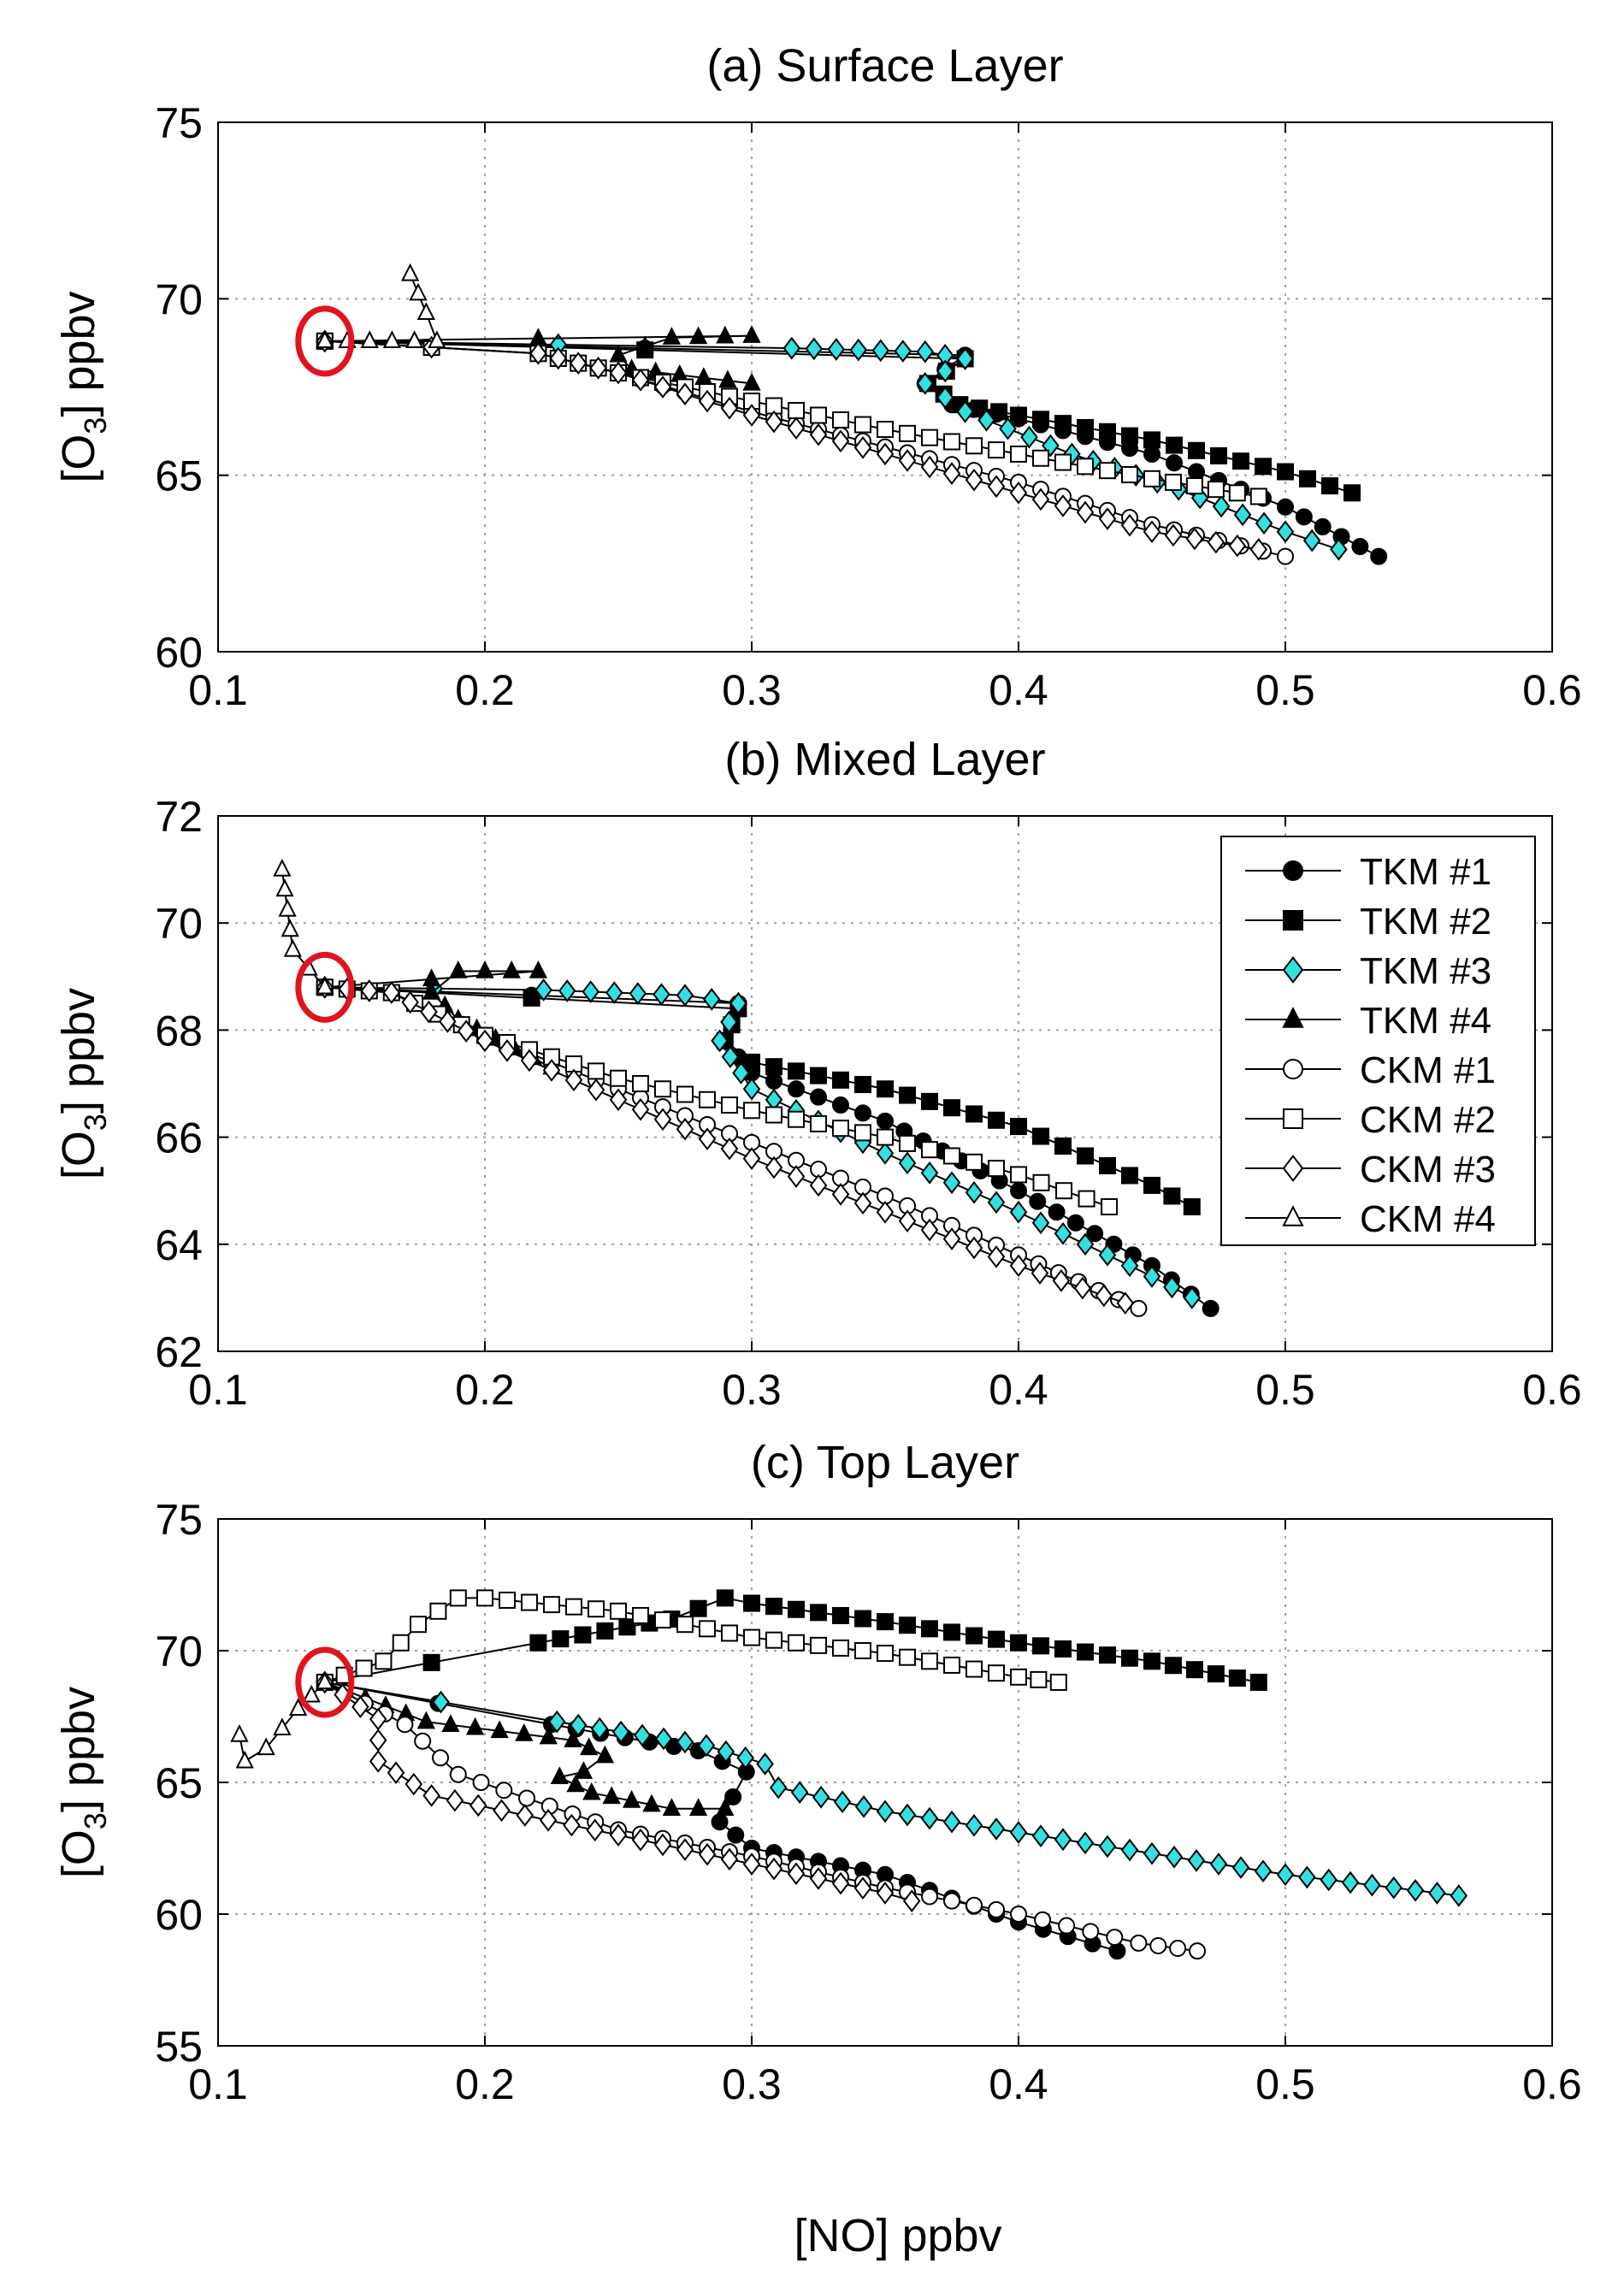  I want to click on legend-label: TKM #2, so click(1425, 922).